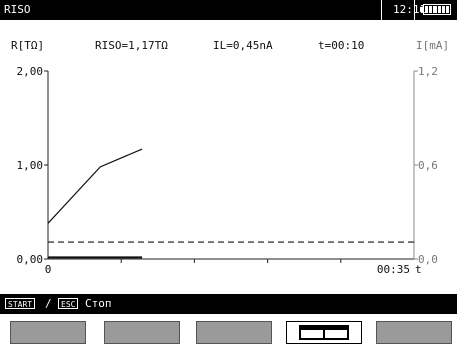 The height and width of the screenshot is (344, 457). I want to click on right-y-tick-label: 0,6, so click(428, 165).